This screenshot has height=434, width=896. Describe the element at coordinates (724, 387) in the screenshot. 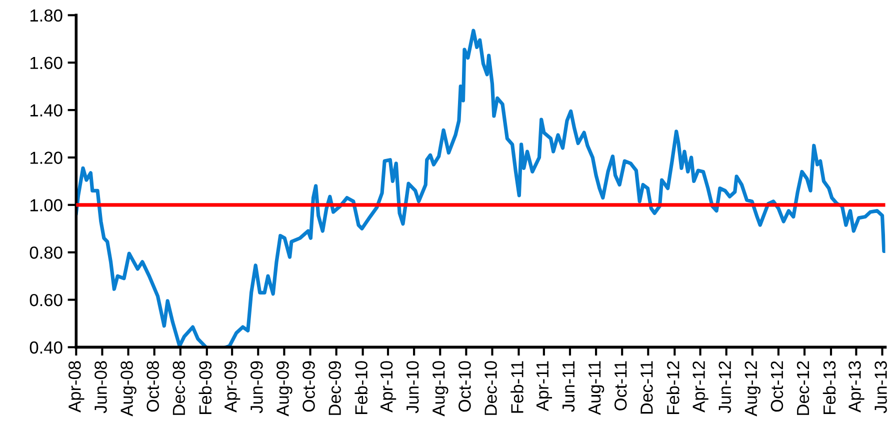

I see `x-tick-label: Jun-12` at that location.